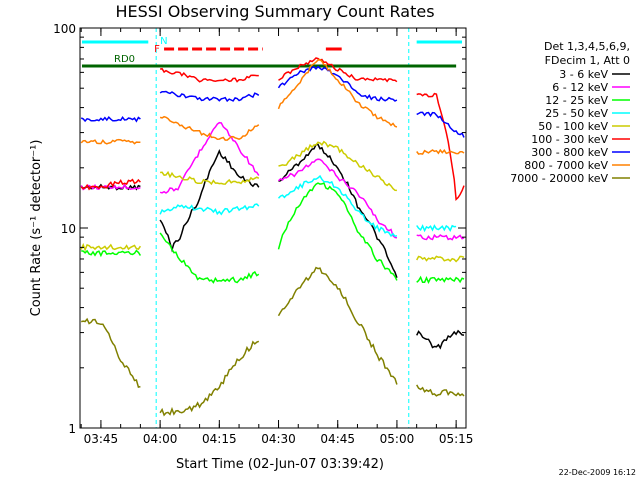 The width and height of the screenshot is (640, 480). Describe the element at coordinates (576, 113) in the screenshot. I see `legend-entry-label: 25 - 50 keV` at that location.